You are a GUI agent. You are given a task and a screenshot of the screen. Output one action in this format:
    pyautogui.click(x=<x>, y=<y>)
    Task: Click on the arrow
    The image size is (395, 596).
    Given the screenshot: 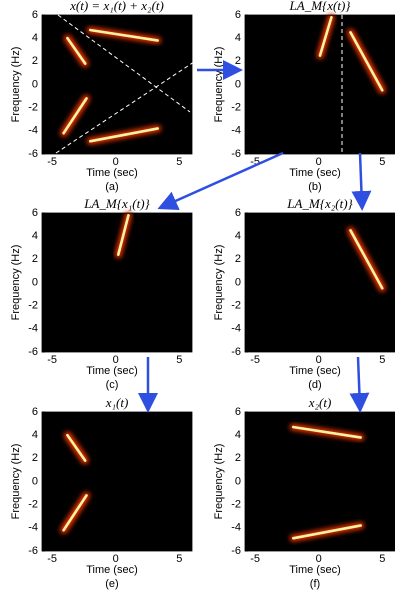 What is the action you would take?
    pyautogui.click(x=220, y=181)
    